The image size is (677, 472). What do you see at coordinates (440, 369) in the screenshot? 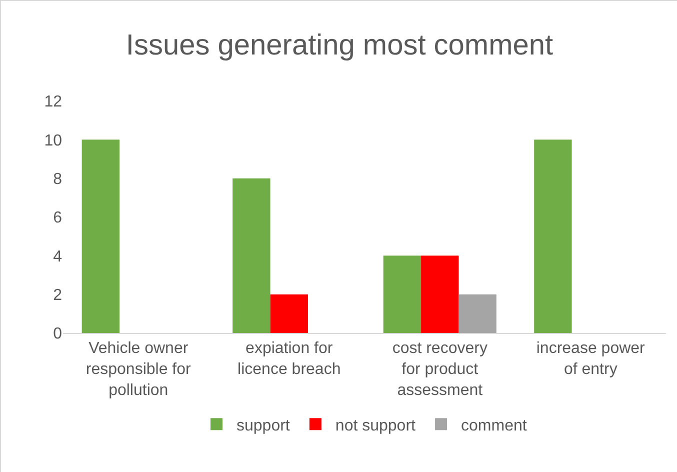
I see `x-tick-label: cost recovery for product assessment` at bounding box center [440, 369].